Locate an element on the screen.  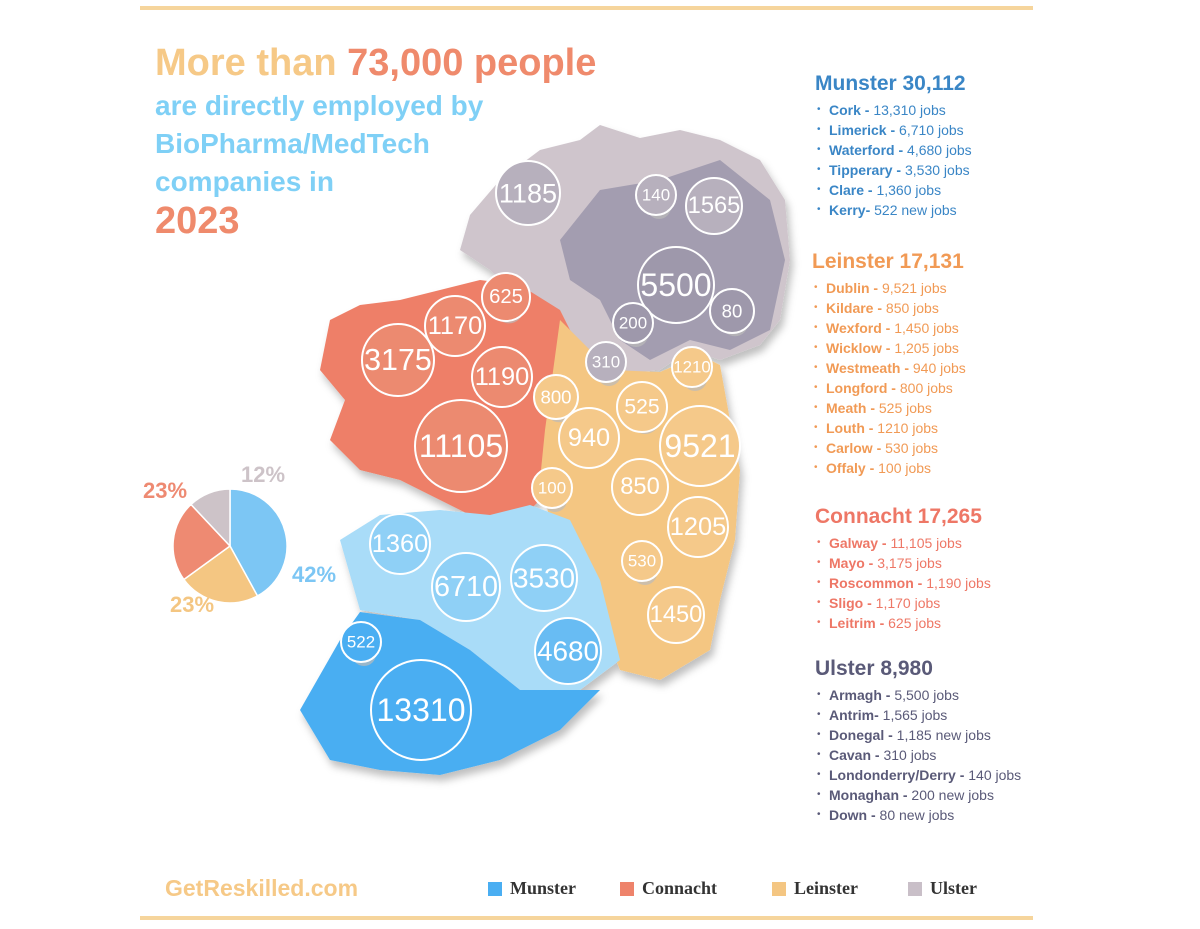
county-bubble: 310 is located at coordinates (606, 363).